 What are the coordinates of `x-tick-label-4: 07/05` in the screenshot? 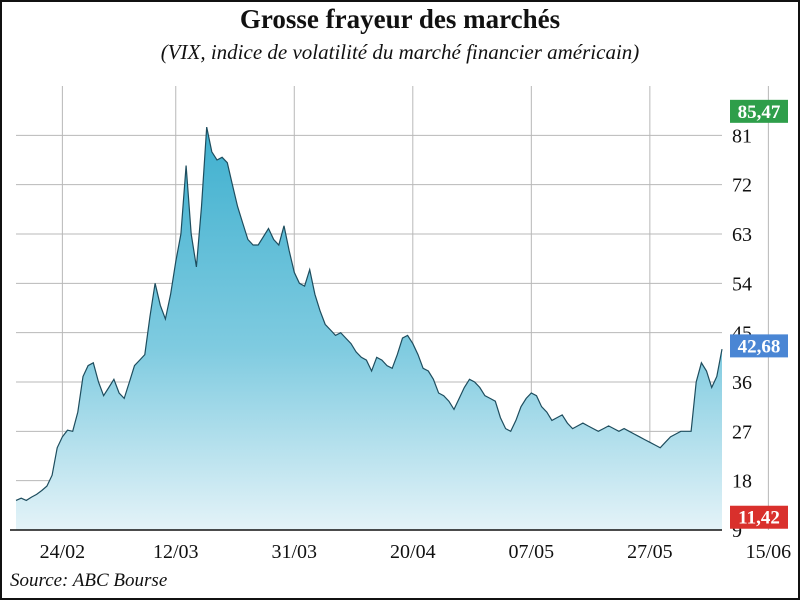 It's located at (532, 552).